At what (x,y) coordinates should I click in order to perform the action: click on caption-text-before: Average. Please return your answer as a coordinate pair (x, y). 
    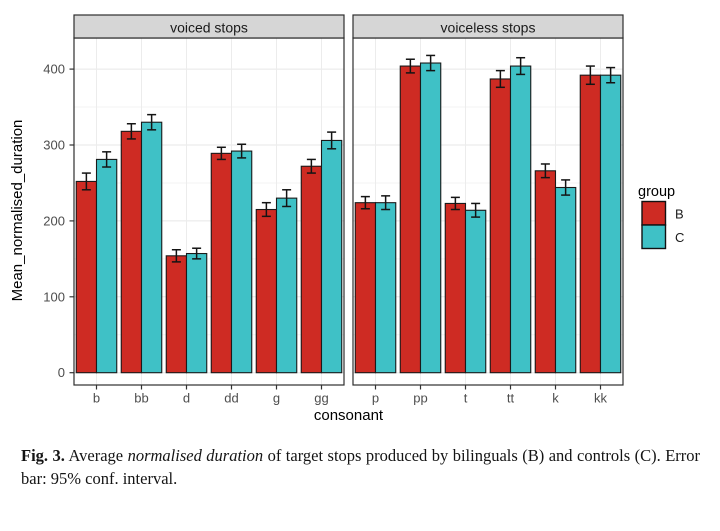
    Looking at the image, I should click on (96, 455).